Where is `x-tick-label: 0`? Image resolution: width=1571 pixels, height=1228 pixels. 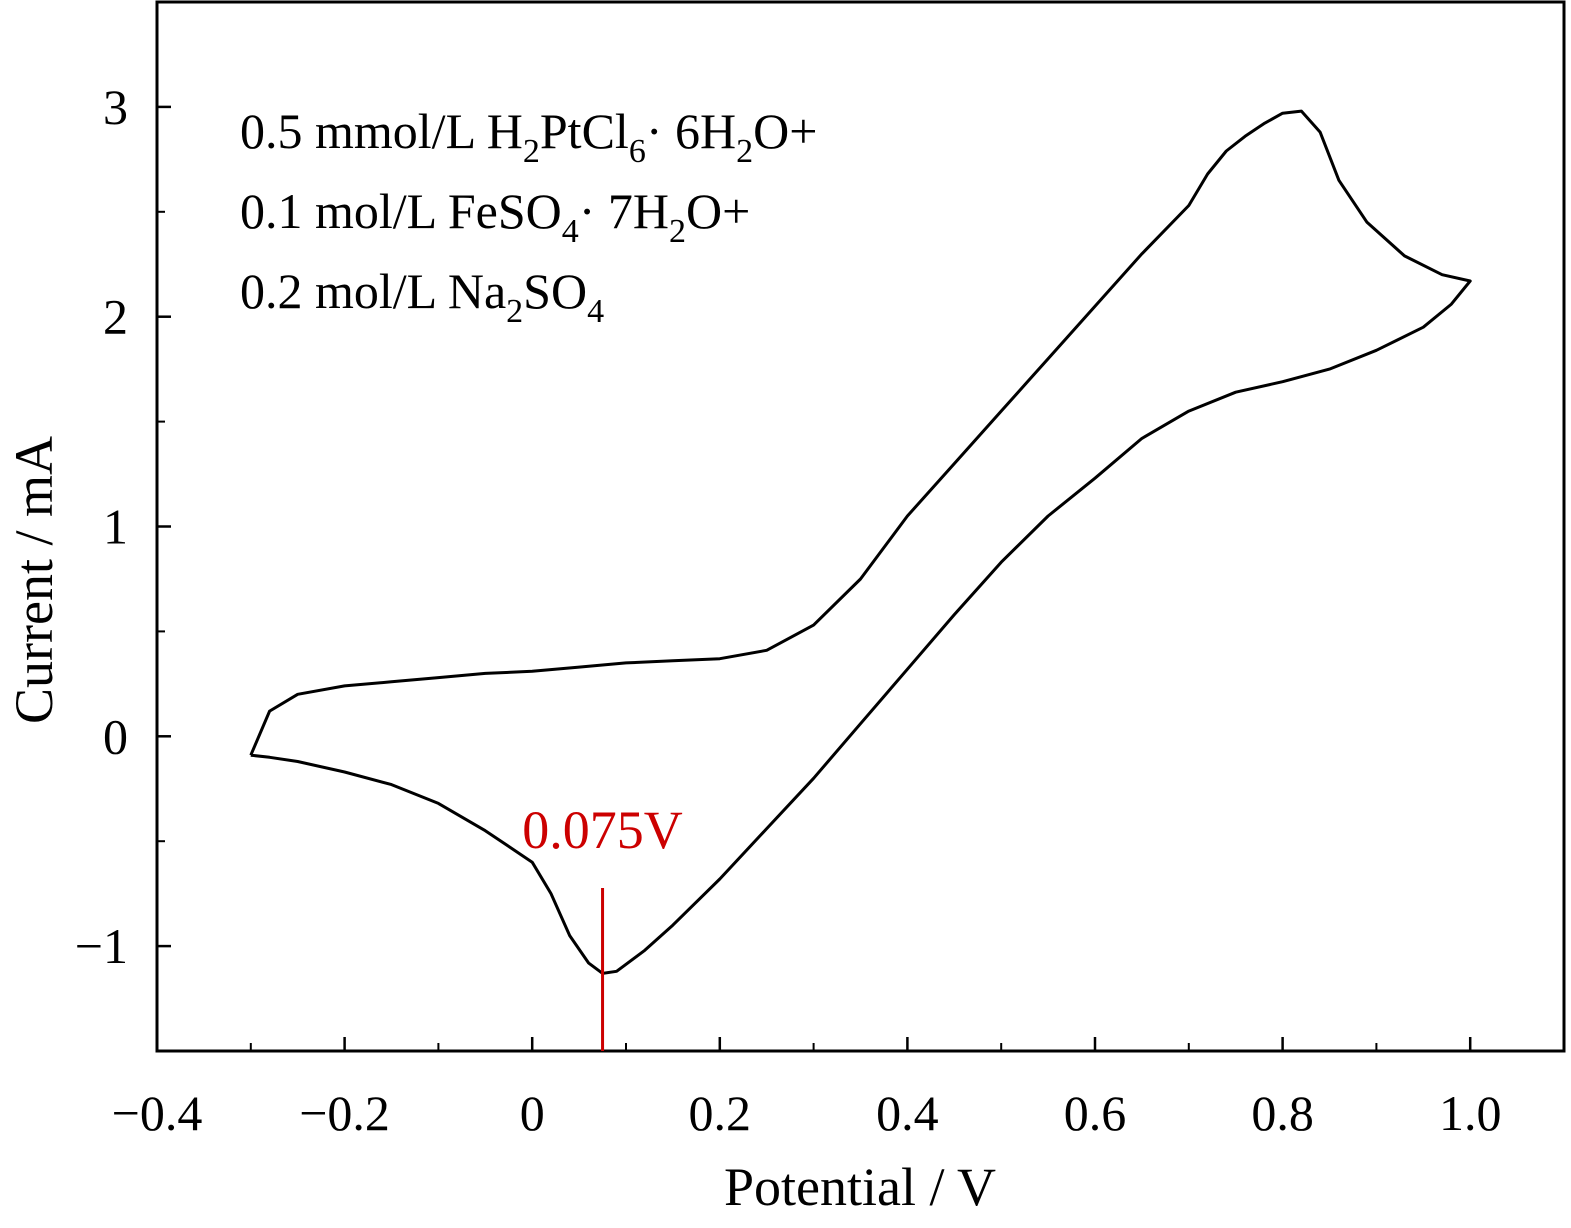
x-tick-label: 0 is located at coordinates (532, 1113).